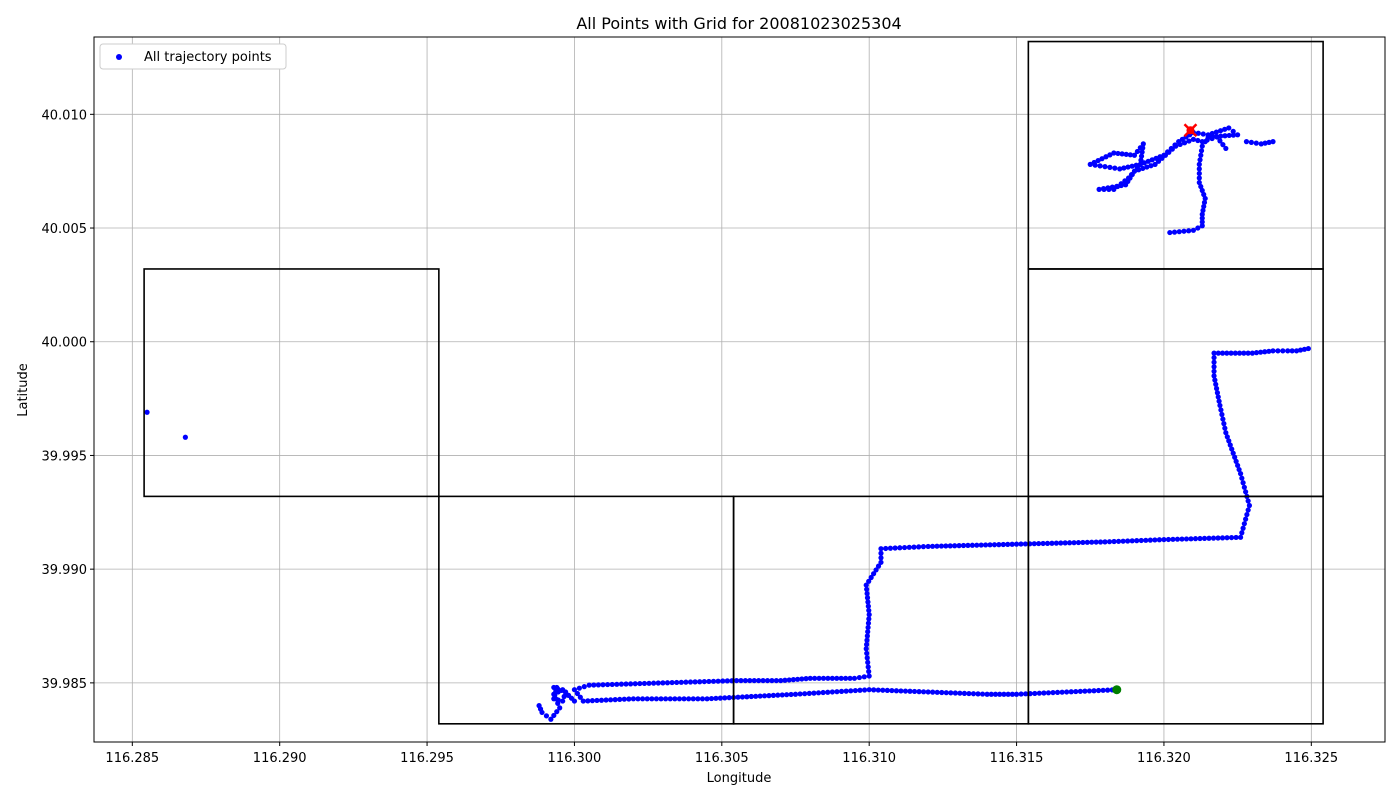  What do you see at coordinates (738, 23) in the screenshot?
I see `chart-title: All Points with Grid for 20081023025304` at bounding box center [738, 23].